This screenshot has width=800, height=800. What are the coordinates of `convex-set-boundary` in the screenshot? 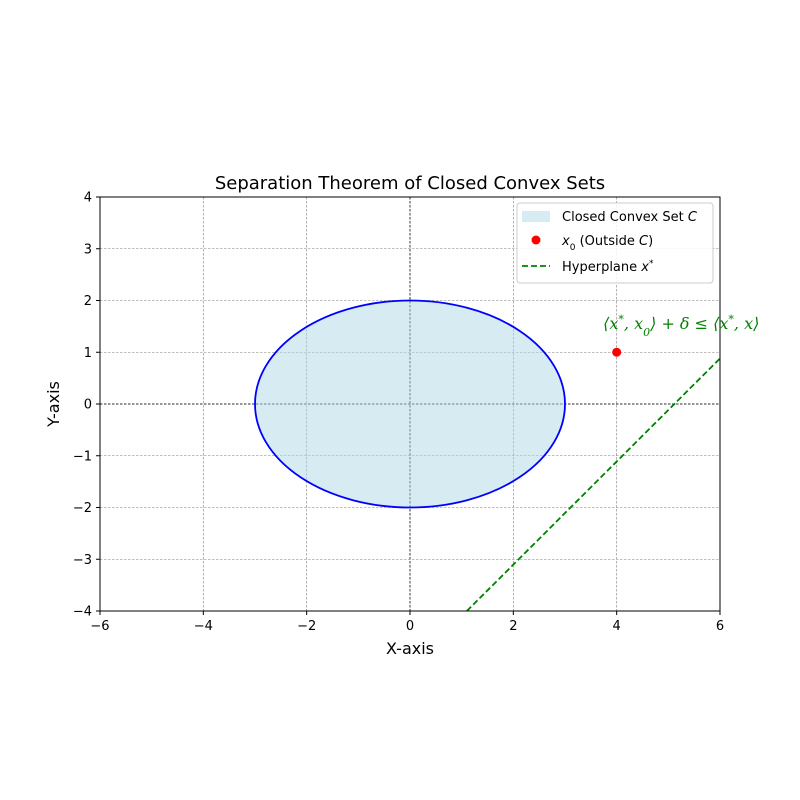 It's located at (410, 404).